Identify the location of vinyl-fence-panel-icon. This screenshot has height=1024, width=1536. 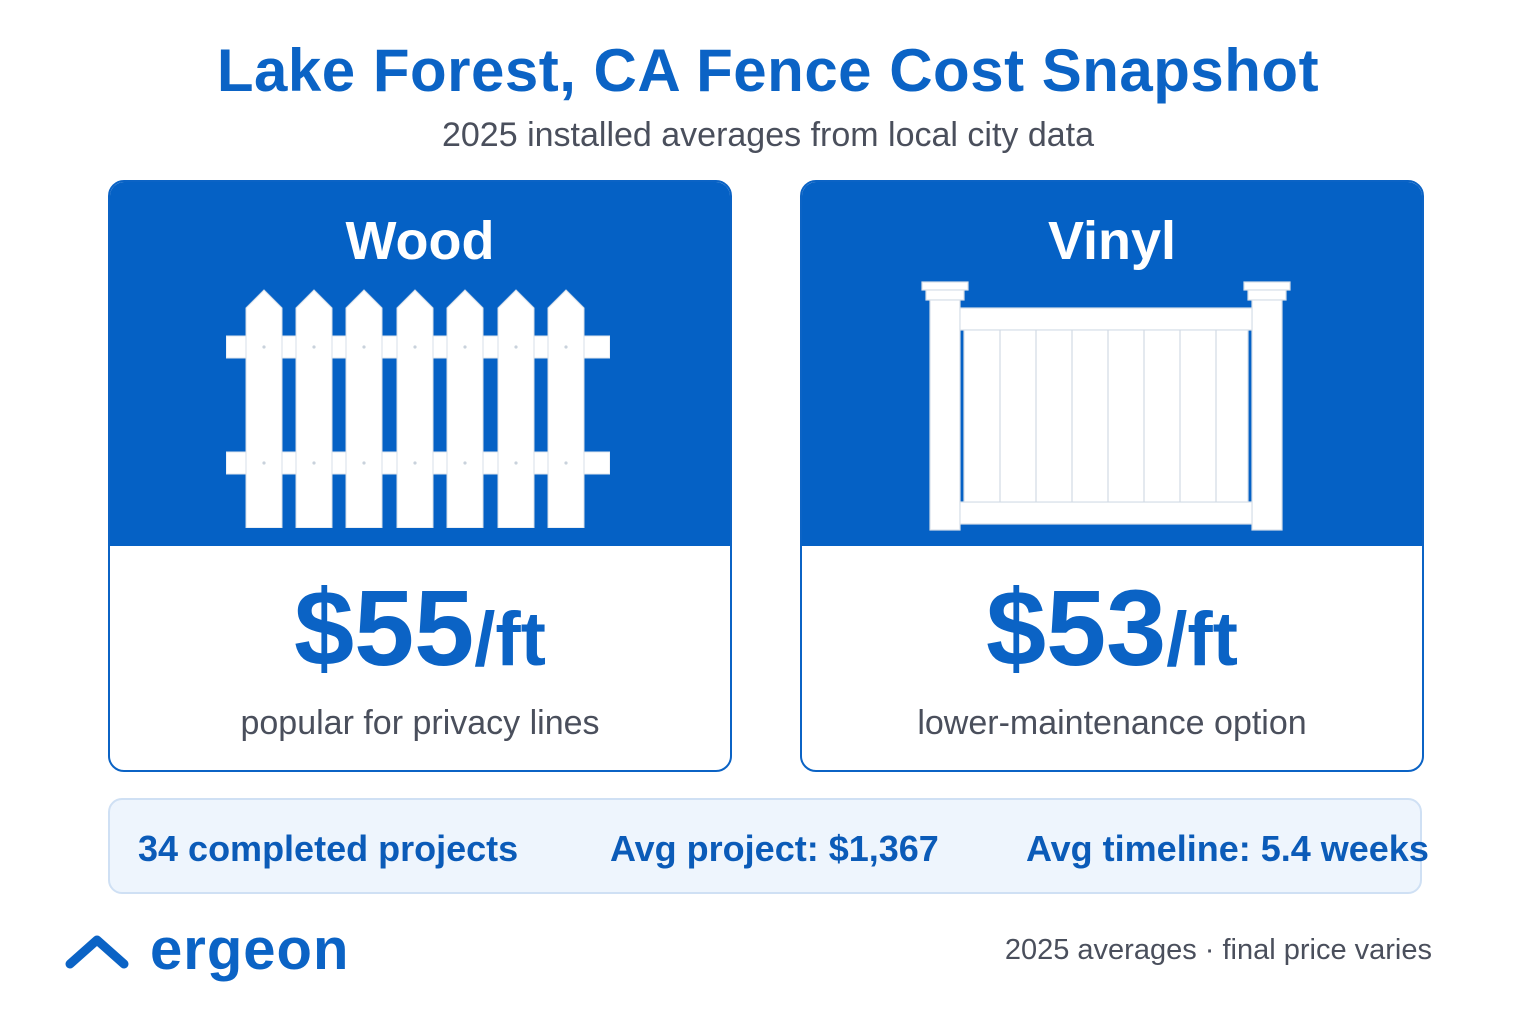
(1106, 406).